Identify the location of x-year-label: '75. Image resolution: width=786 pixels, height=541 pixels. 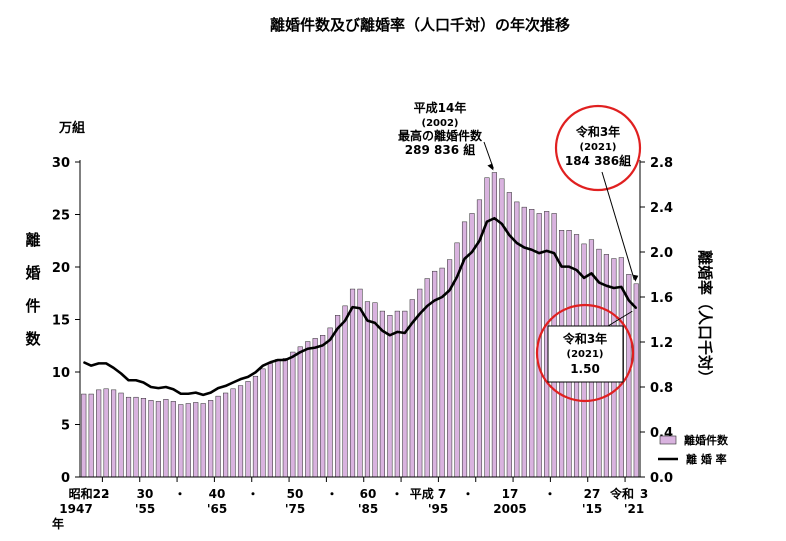
(295, 509).